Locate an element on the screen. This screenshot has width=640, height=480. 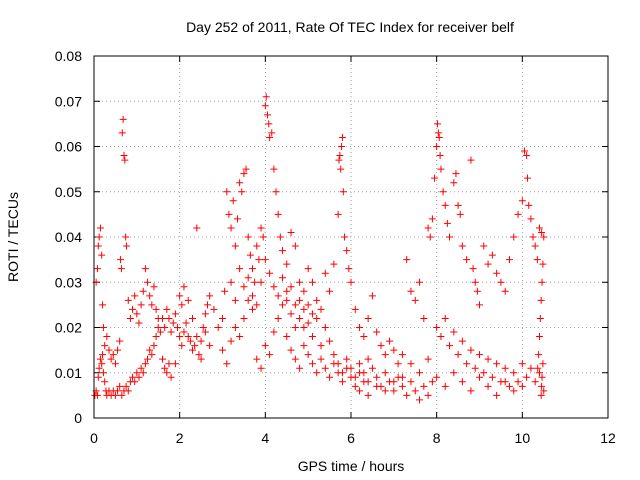
y-tick-label: 0.08 is located at coordinates (68, 56).